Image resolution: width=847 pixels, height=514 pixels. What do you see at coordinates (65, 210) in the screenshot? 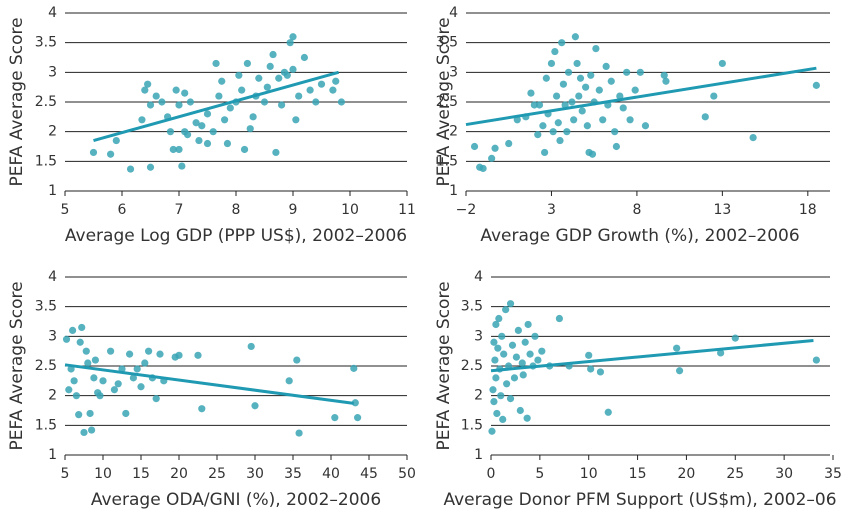
I see `x-tick-label: 5` at bounding box center [65, 210].